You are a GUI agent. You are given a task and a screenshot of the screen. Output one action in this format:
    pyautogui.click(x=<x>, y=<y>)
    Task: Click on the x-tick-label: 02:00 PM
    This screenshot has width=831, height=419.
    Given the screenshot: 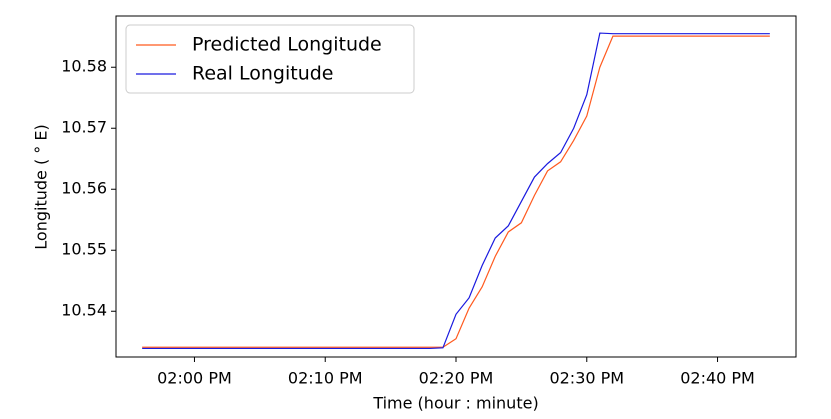 What is the action you would take?
    pyautogui.click(x=194, y=378)
    